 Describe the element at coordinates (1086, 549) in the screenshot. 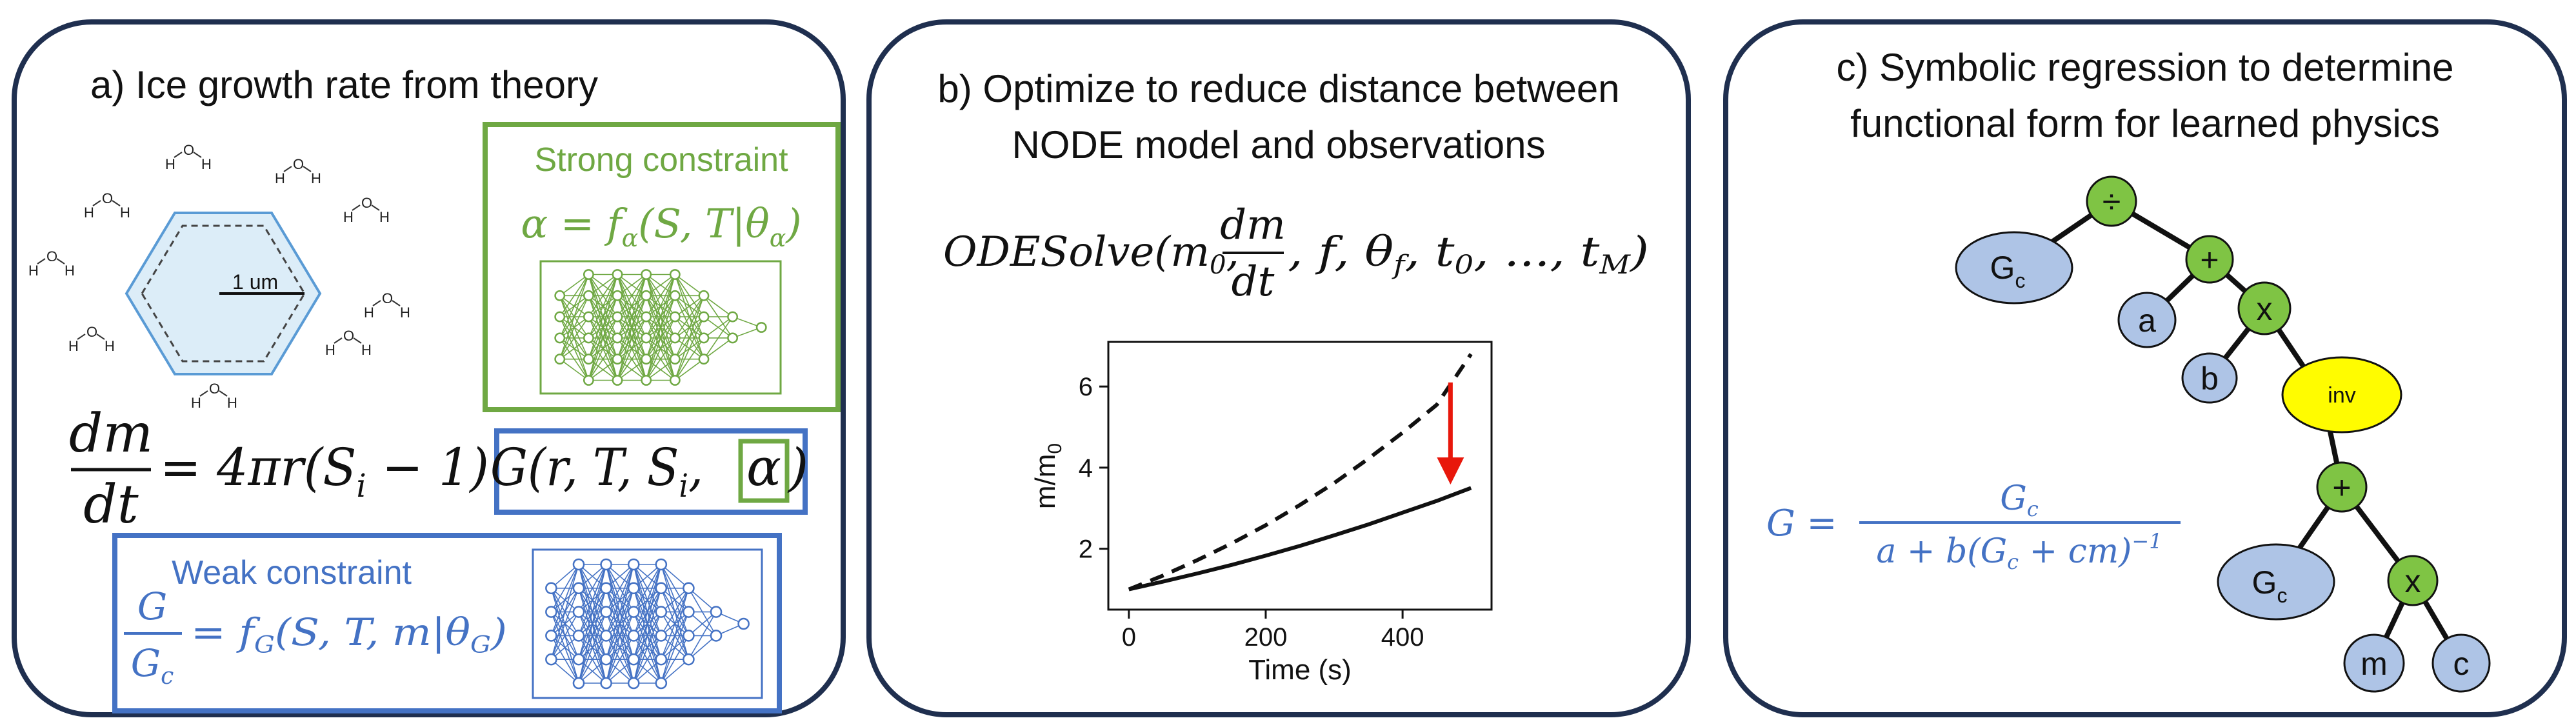

I see `y-tick-label: 2` at that location.